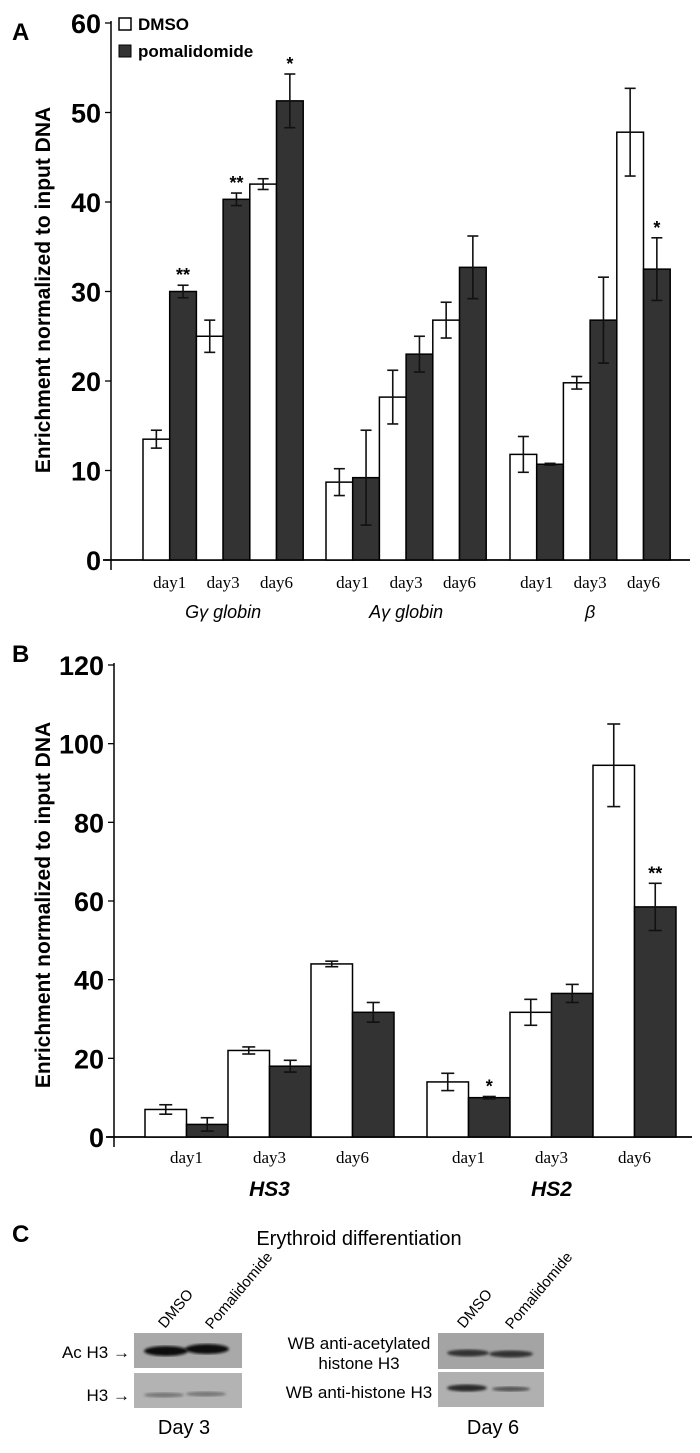 The width and height of the screenshot is (700, 1453). I want to click on legend-label-dmso: DMSO, so click(163, 24).